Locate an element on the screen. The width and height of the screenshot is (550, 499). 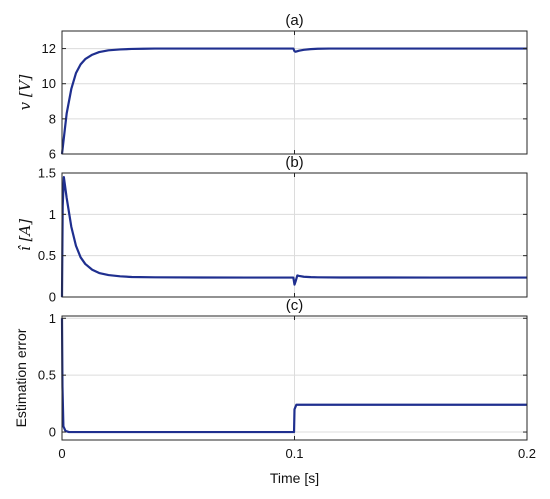
y-axis-label: v [V] is located at coordinates (25, 92).